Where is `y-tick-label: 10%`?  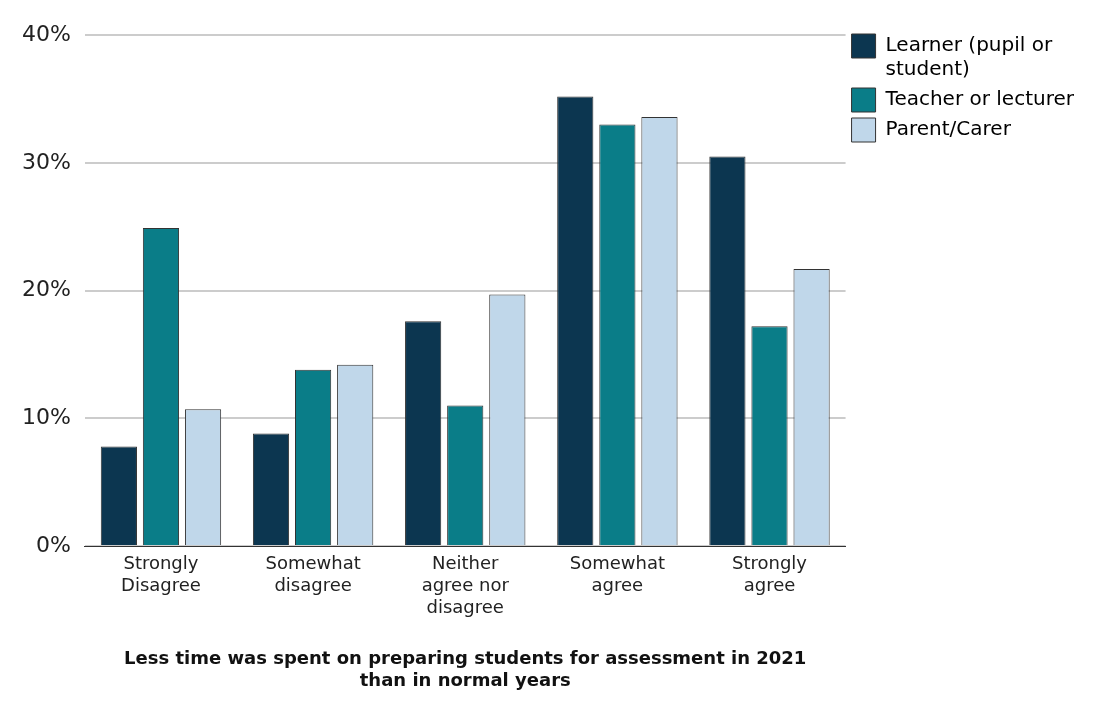
y-tick-label: 10% is located at coordinates (46, 417).